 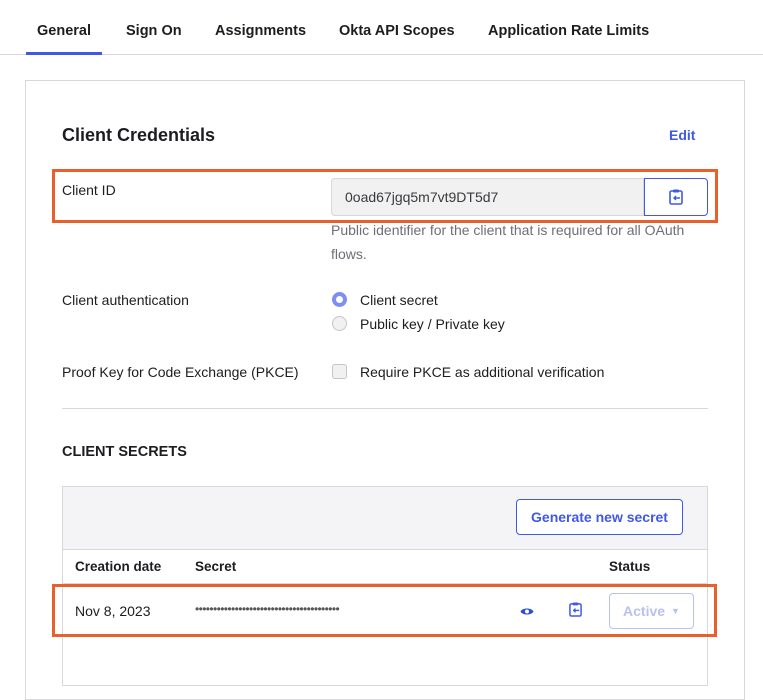 What do you see at coordinates (397, 31) in the screenshot?
I see `tab-okta-api-scopes: Okta API Scopes` at bounding box center [397, 31].